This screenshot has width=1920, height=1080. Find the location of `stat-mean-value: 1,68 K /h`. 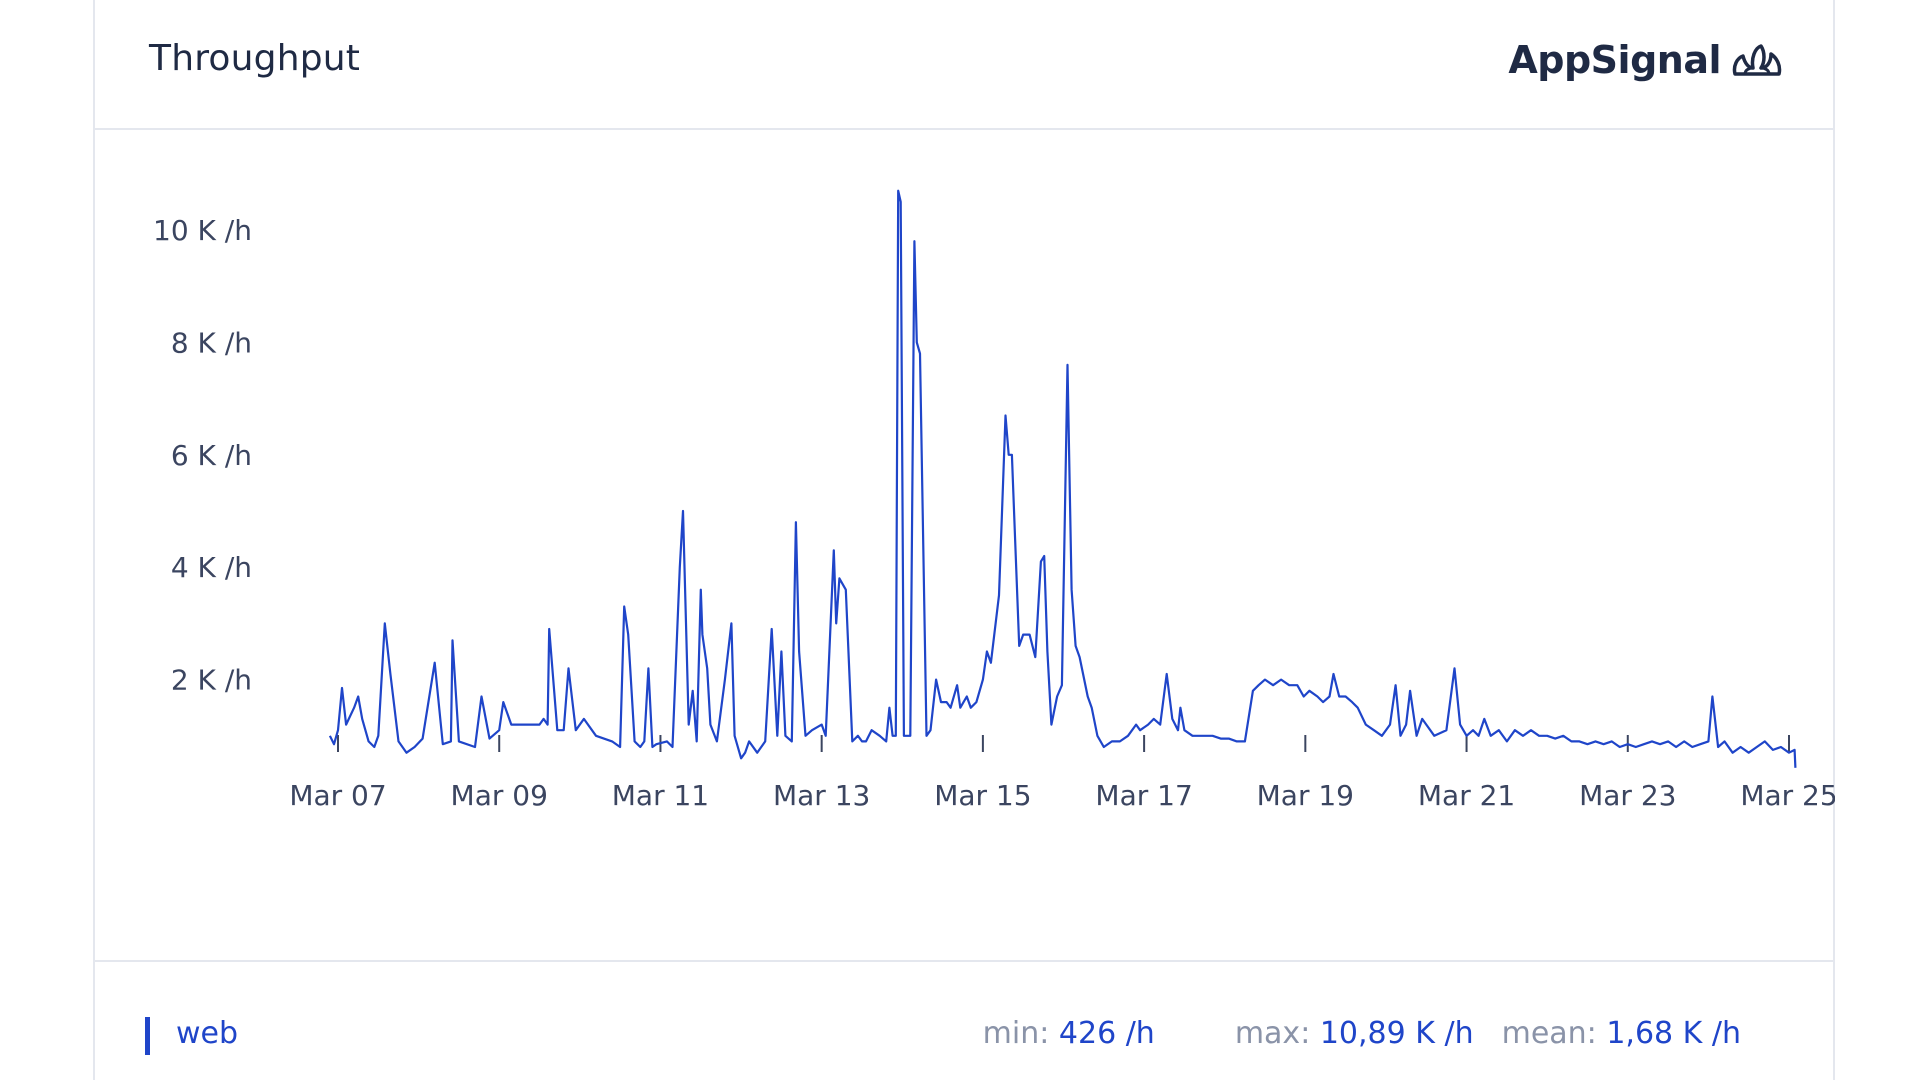

stat-mean-value: 1,68 K /h is located at coordinates (1673, 1033).